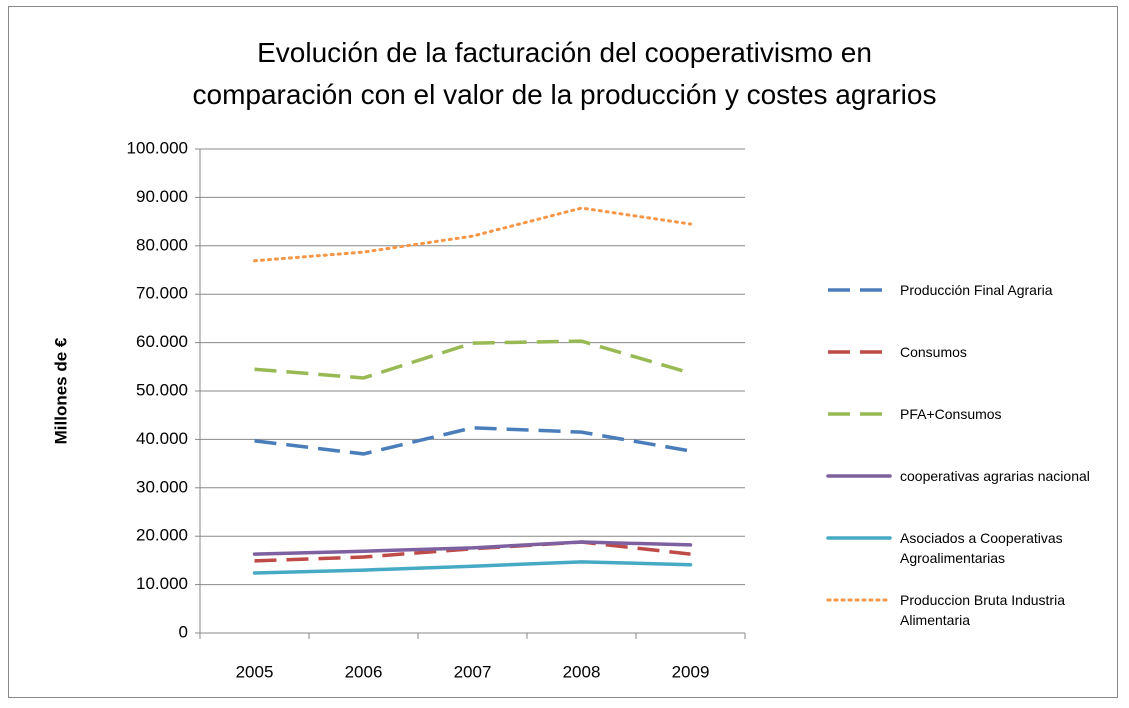  Describe the element at coordinates (162, 438) in the screenshot. I see `y-tick-label: 40.000` at that location.